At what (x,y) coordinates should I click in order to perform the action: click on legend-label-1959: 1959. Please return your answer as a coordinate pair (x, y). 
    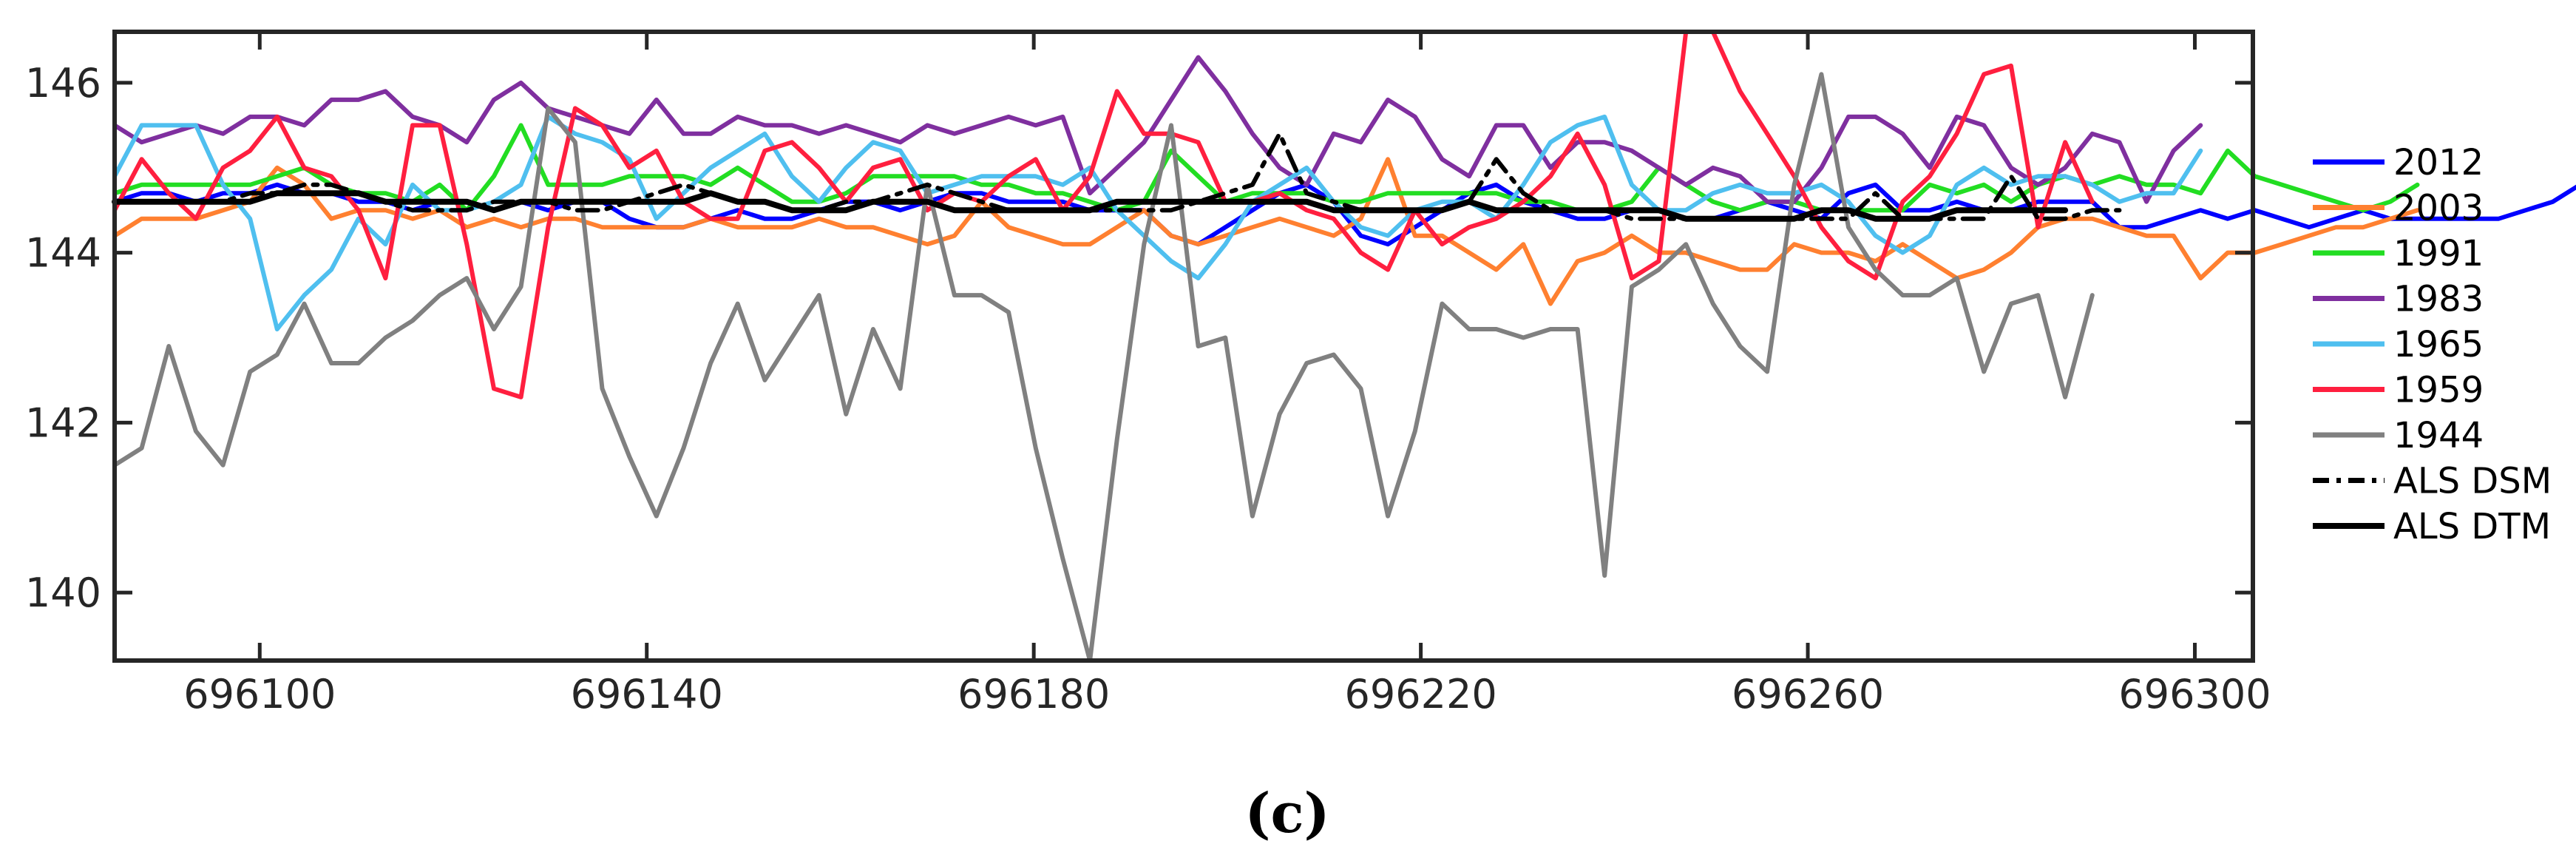
    Looking at the image, I should click on (2438, 391).